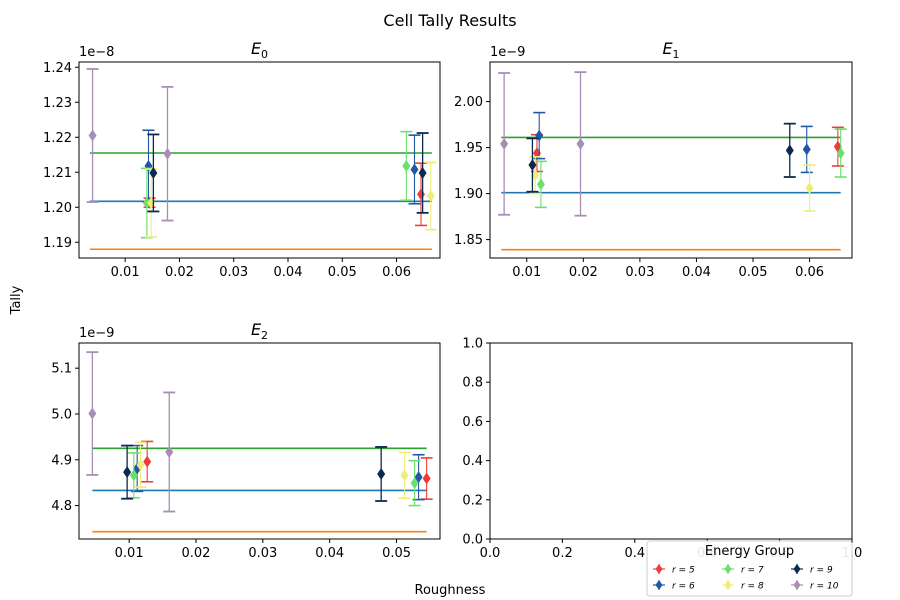 Image resolution: width=900 pixels, height=600 pixels. I want to click on y-tick-label: 0.2, so click(472, 500).